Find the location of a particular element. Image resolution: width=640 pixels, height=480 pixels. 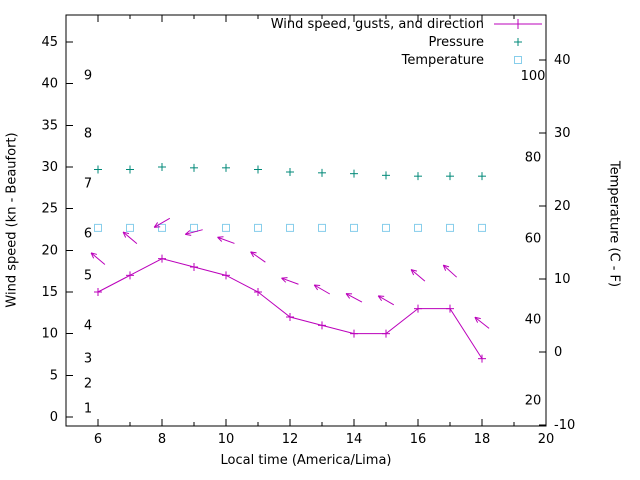

svg-text: 4 is located at coordinates (88, 325).